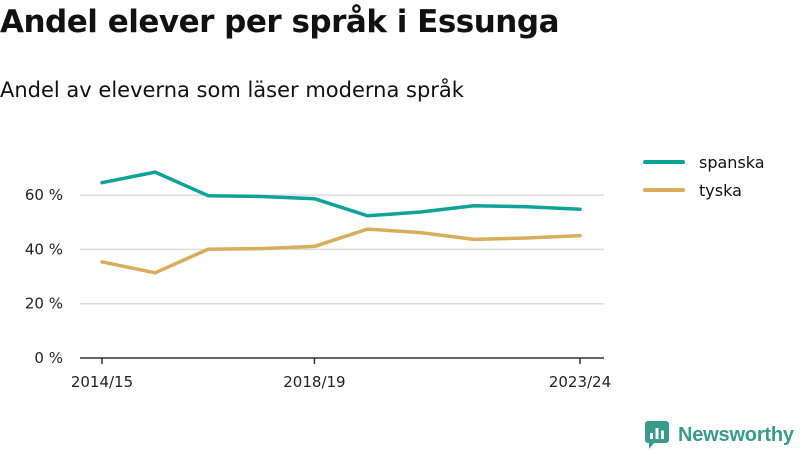 The width and height of the screenshot is (800, 450). Describe the element at coordinates (102, 382) in the screenshot. I see `x-tick-label: 2014/15` at that location.